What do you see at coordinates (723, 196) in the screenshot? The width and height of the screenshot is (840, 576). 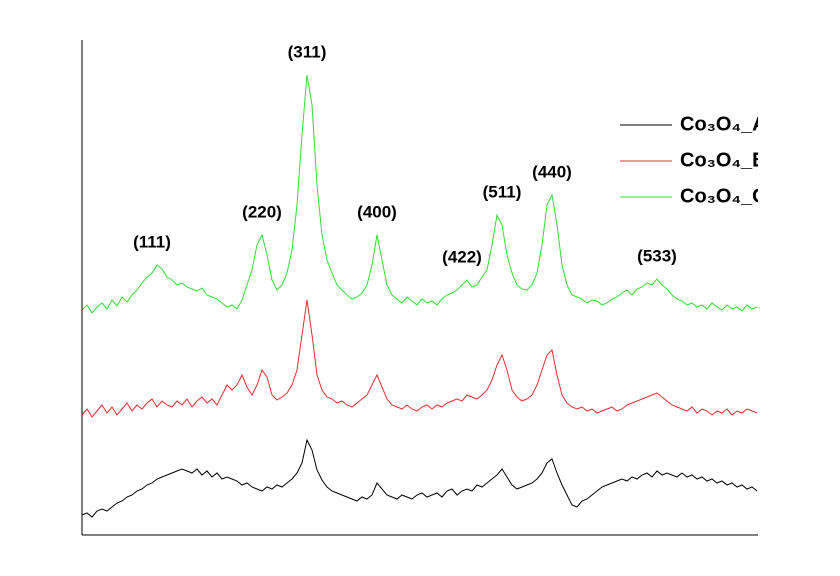 I see `legend-label: Co₃O₄_C` at bounding box center [723, 196].